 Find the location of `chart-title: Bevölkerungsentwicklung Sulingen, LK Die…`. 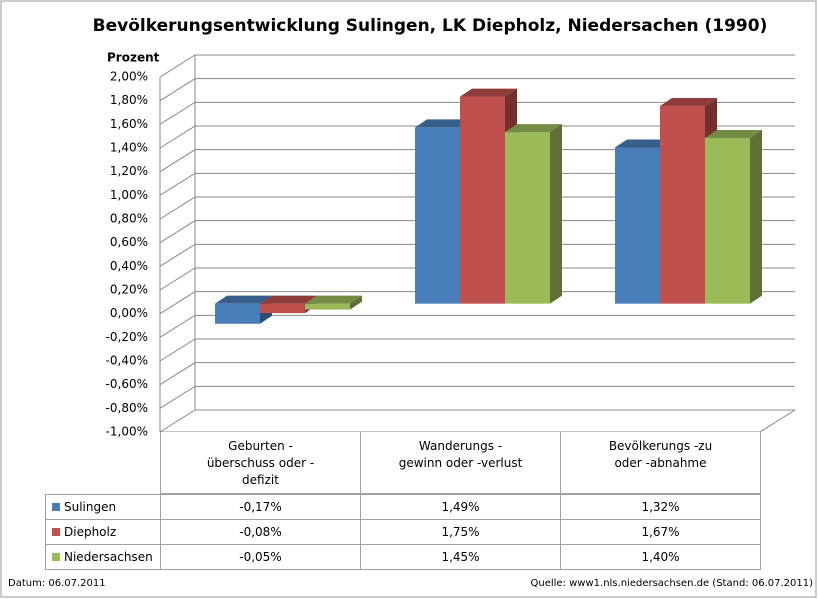

chart-title: Bevölkerungsentwicklung Sulingen, LK Die… is located at coordinates (430, 26).